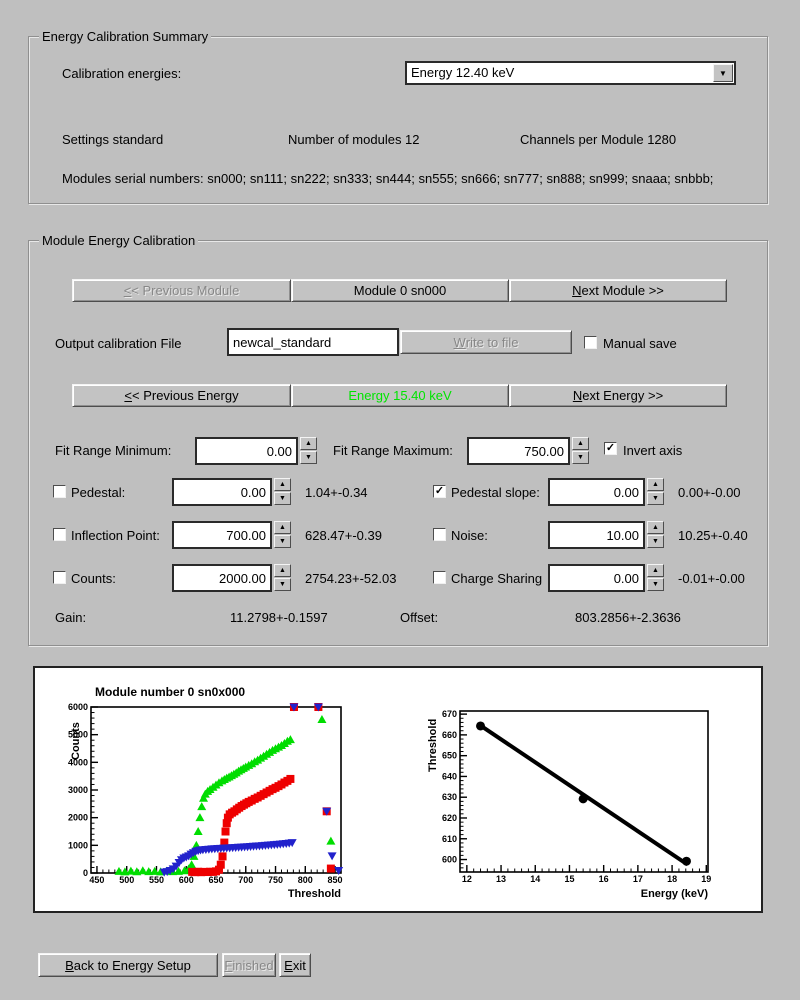  I want to click on noise-spin-arrows: ▲ ▼, so click(655, 535).